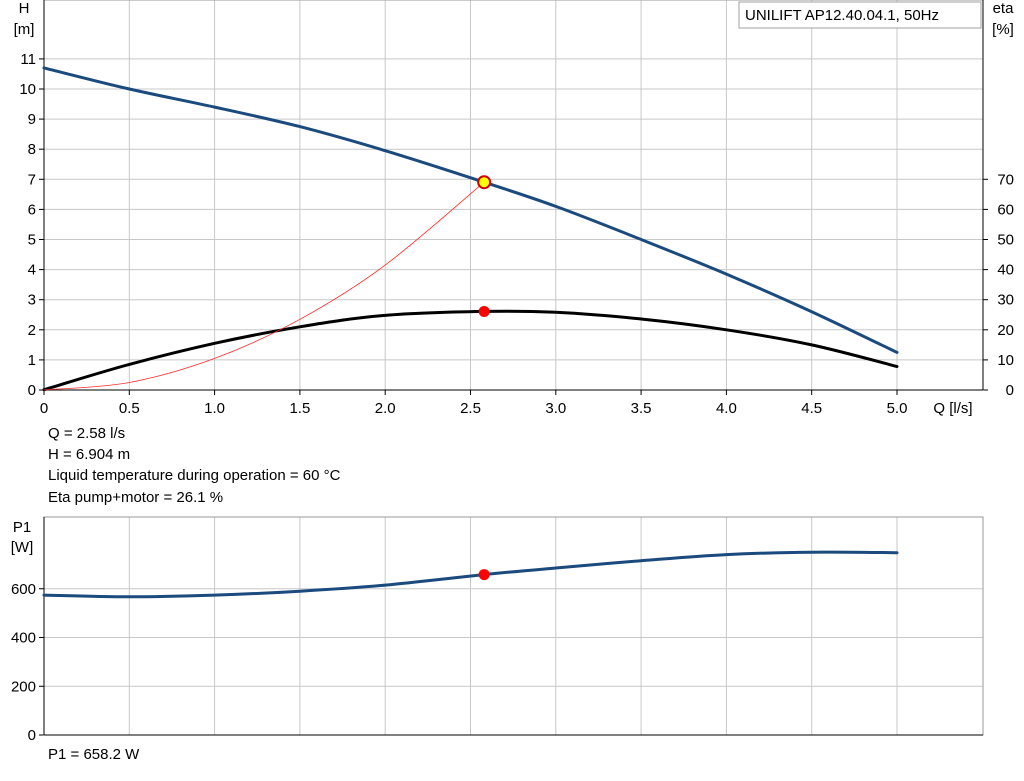  Describe the element at coordinates (484, 311) in the screenshot. I see `operating-point-eta-marker` at that location.